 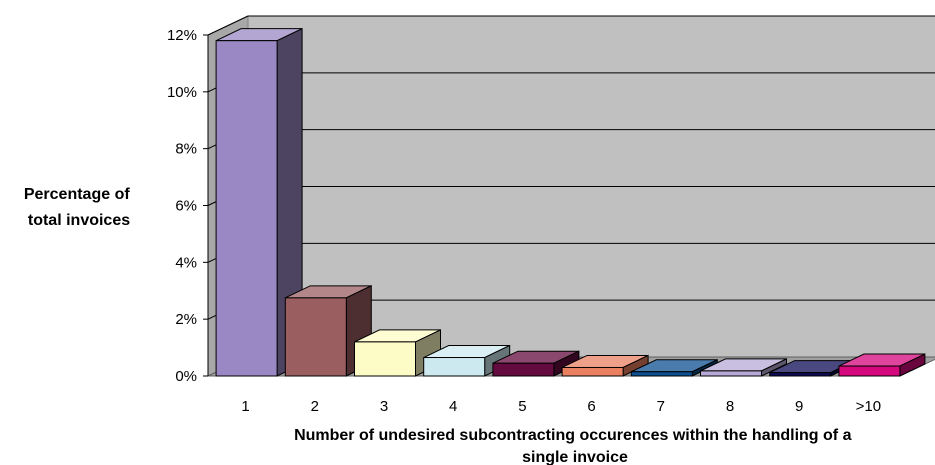 I want to click on x-tick-label: >10, so click(x=868, y=406).